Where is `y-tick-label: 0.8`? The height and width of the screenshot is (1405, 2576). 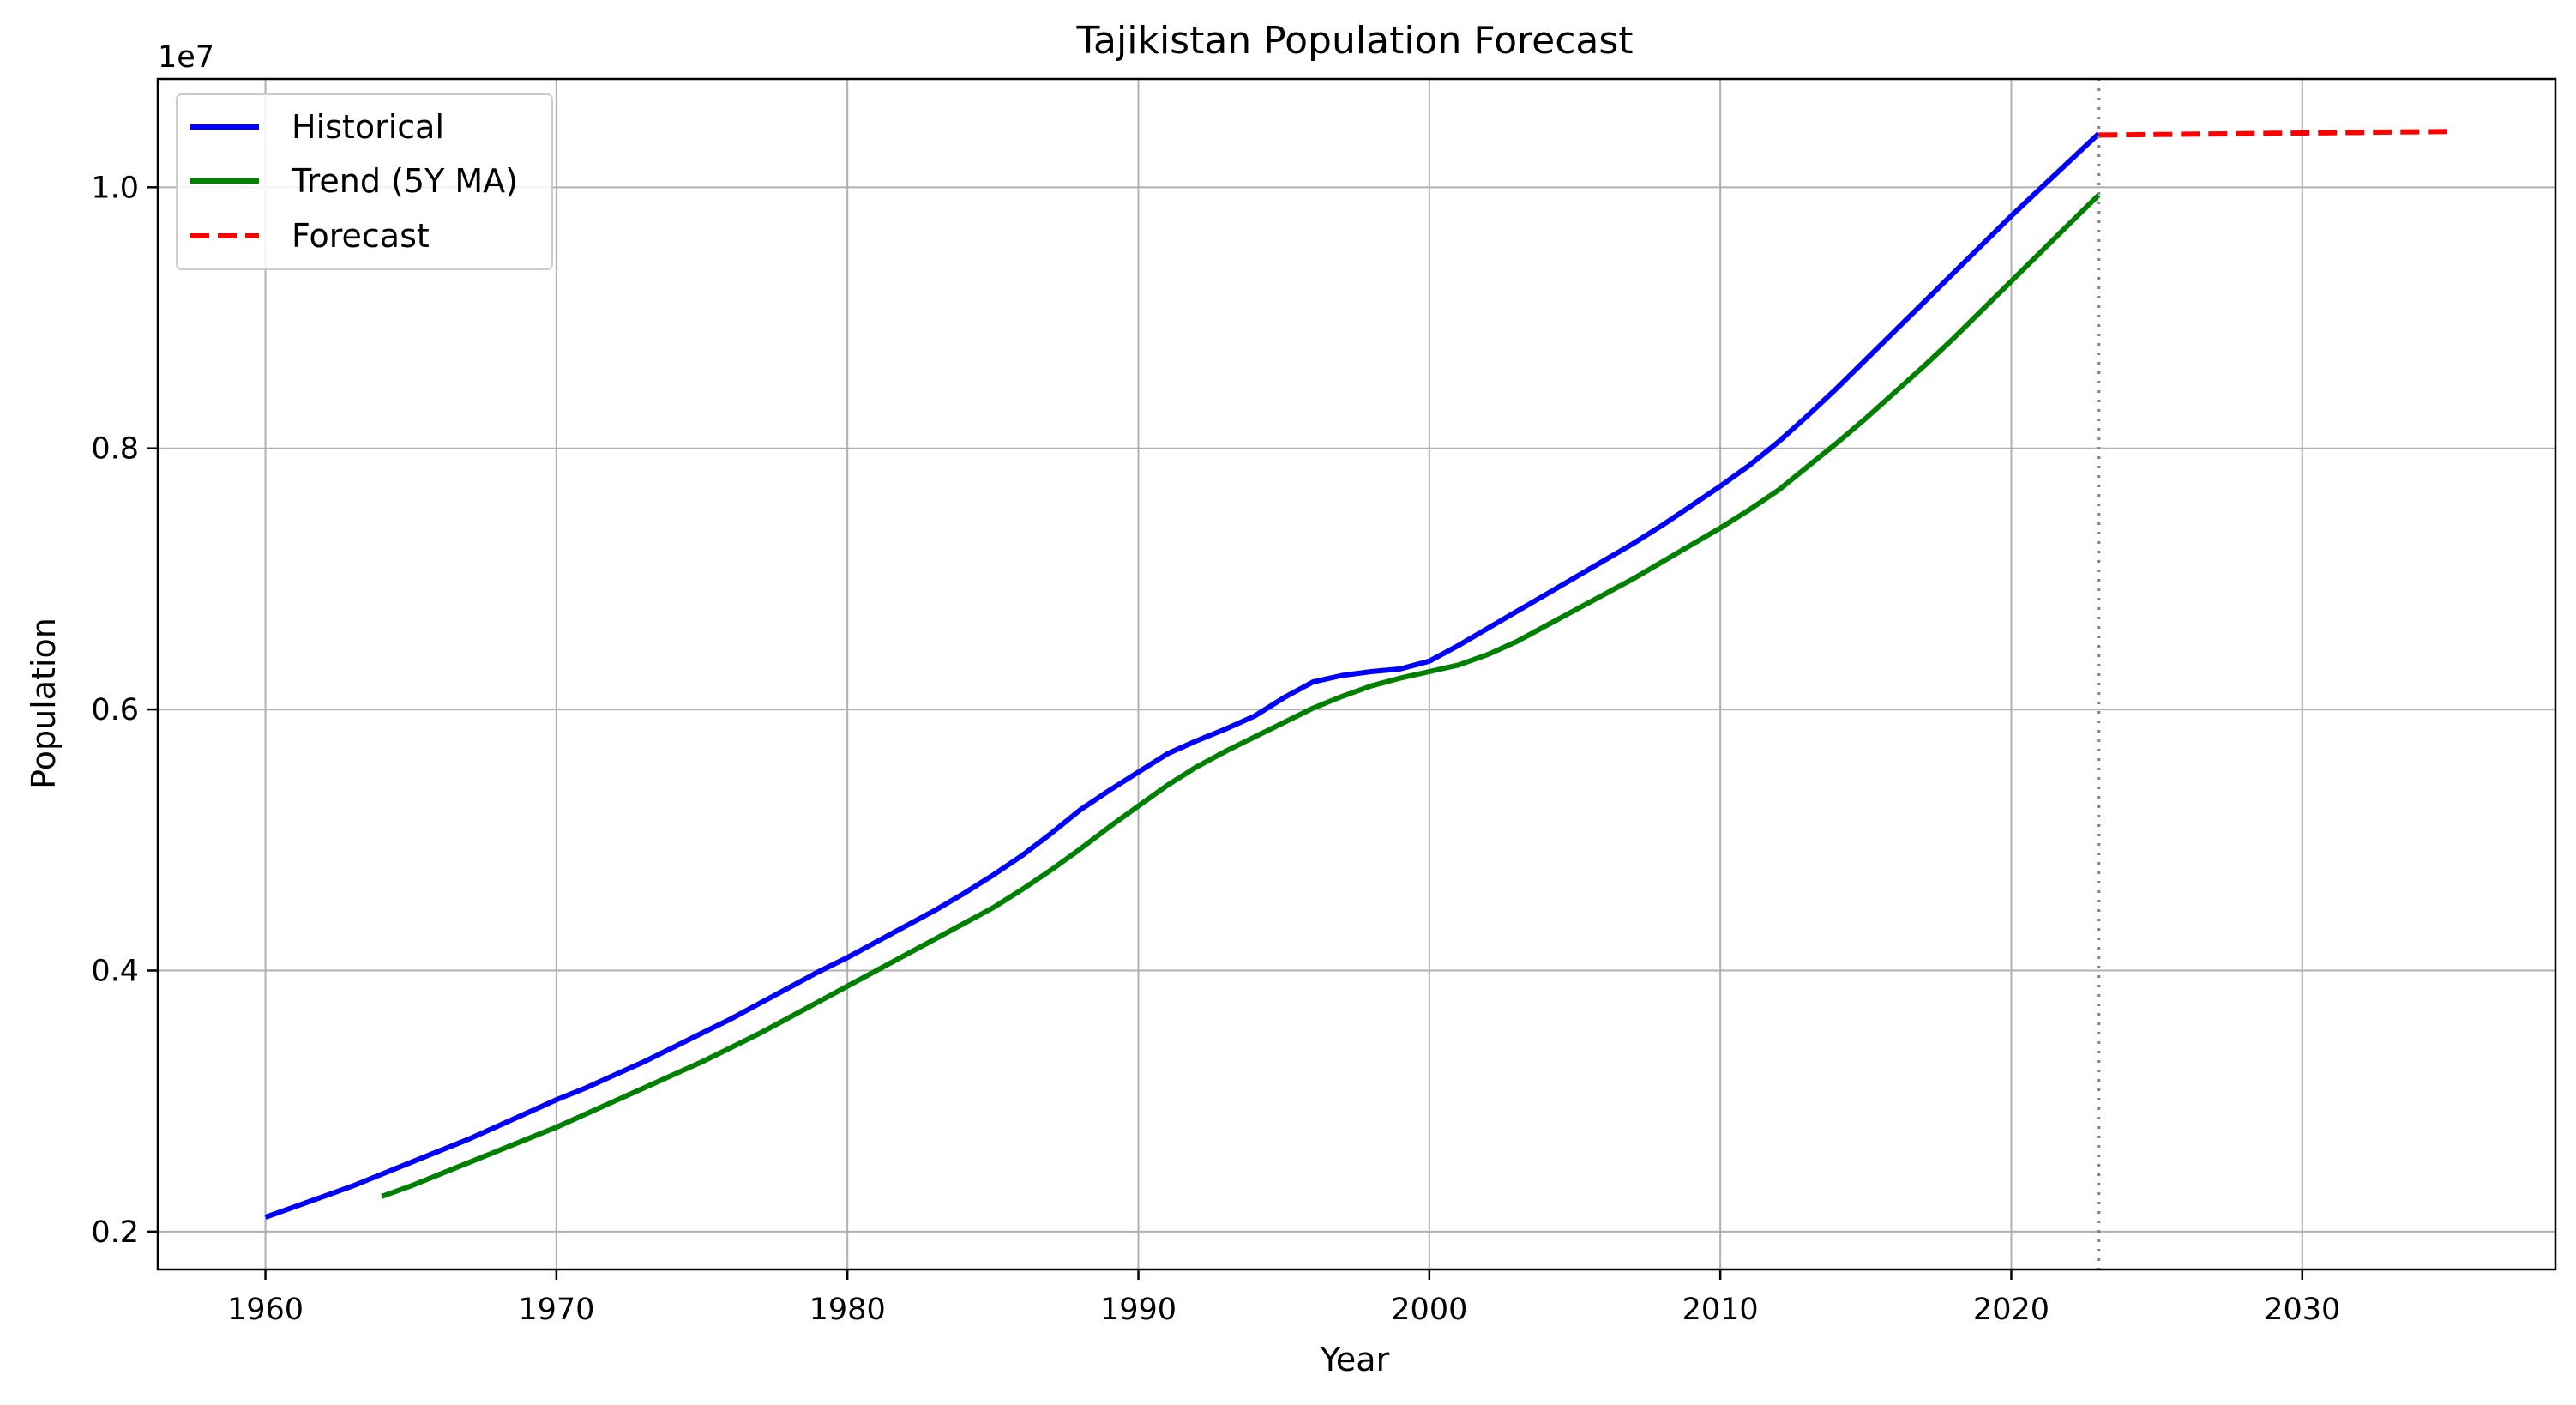
y-tick-label: 0.8 is located at coordinates (115, 449).